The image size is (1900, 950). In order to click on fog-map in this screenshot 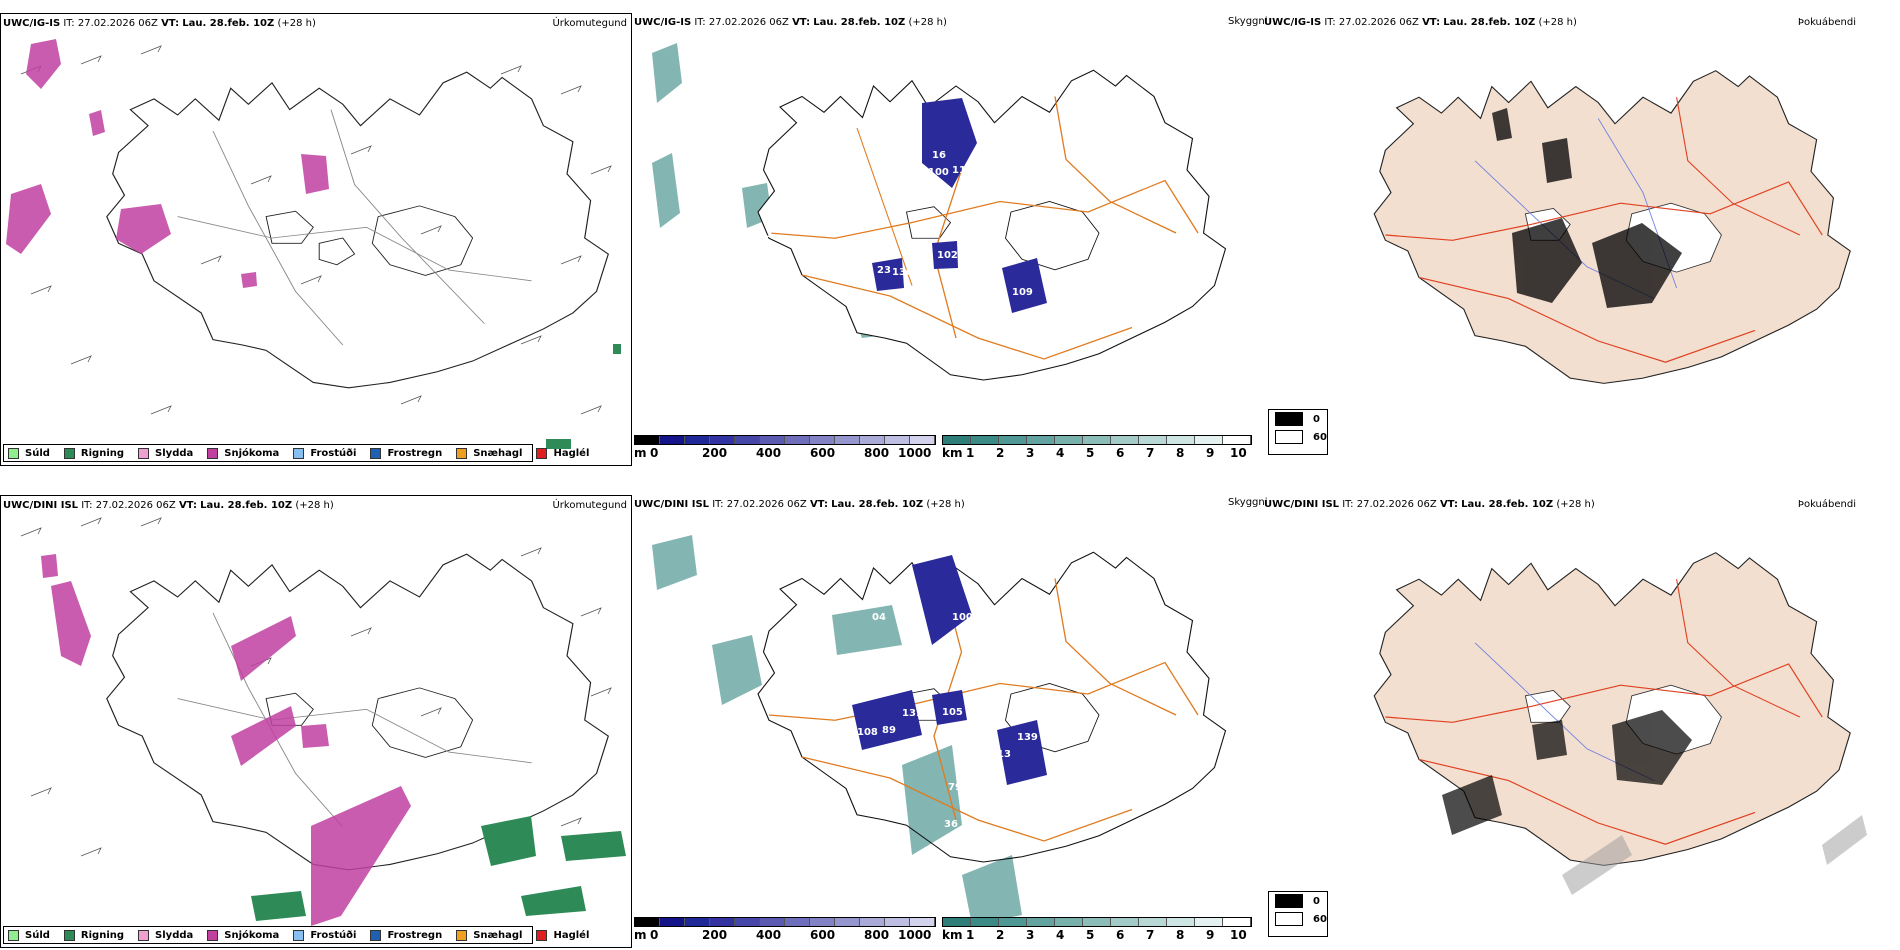, I will do `click(1612, 227)`.